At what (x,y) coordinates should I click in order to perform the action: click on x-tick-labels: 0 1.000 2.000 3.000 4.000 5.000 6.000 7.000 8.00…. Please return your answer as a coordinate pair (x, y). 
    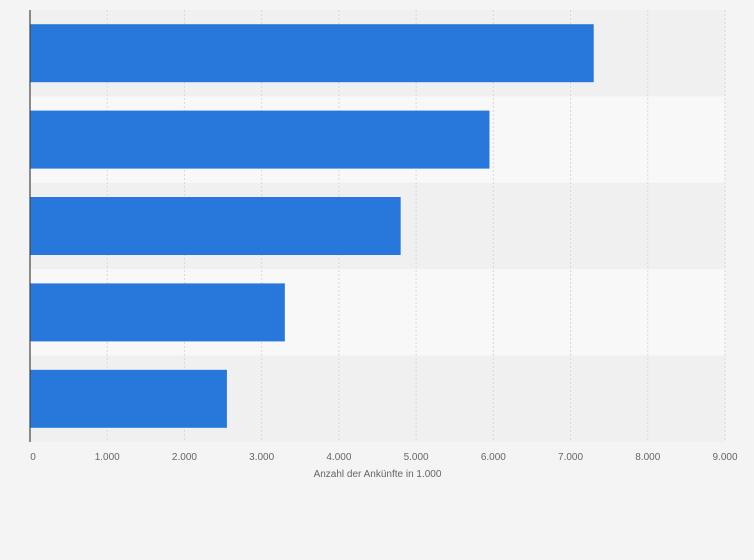
    Looking at the image, I should click on (384, 457).